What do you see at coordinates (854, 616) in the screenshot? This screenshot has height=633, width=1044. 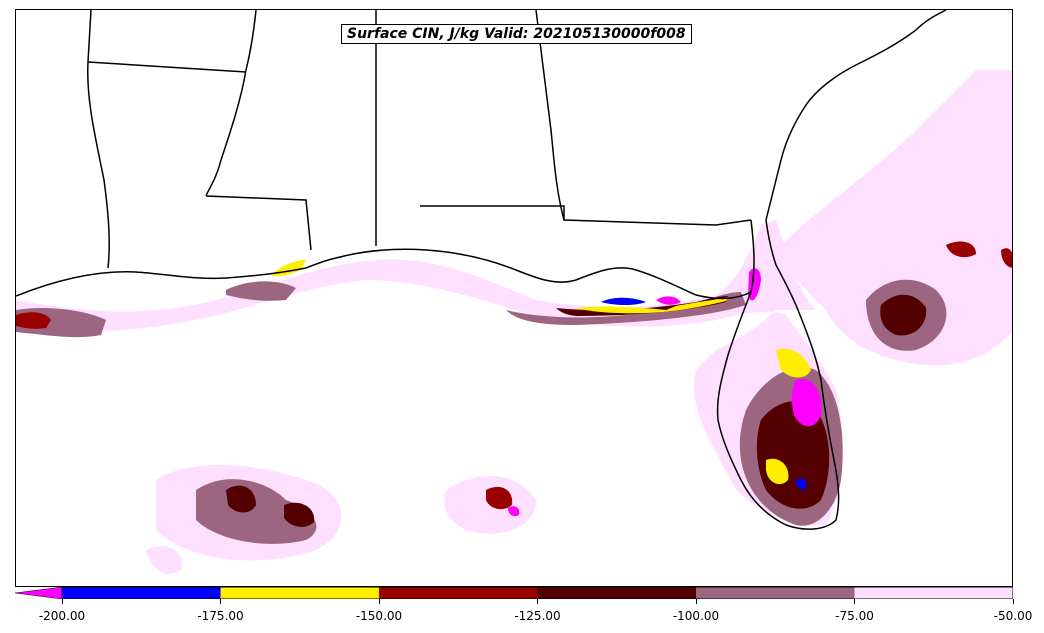 I see `colorbar-tick-label: -75.00` at bounding box center [854, 616].